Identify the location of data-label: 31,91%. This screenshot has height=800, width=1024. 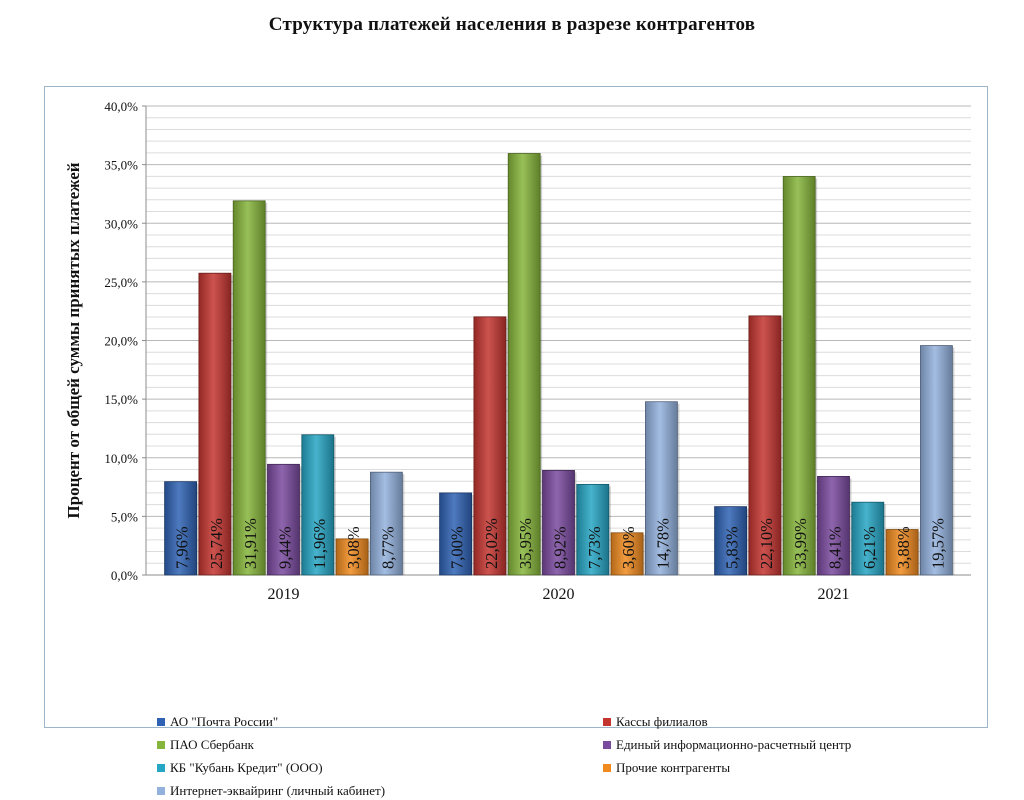
(250, 543).